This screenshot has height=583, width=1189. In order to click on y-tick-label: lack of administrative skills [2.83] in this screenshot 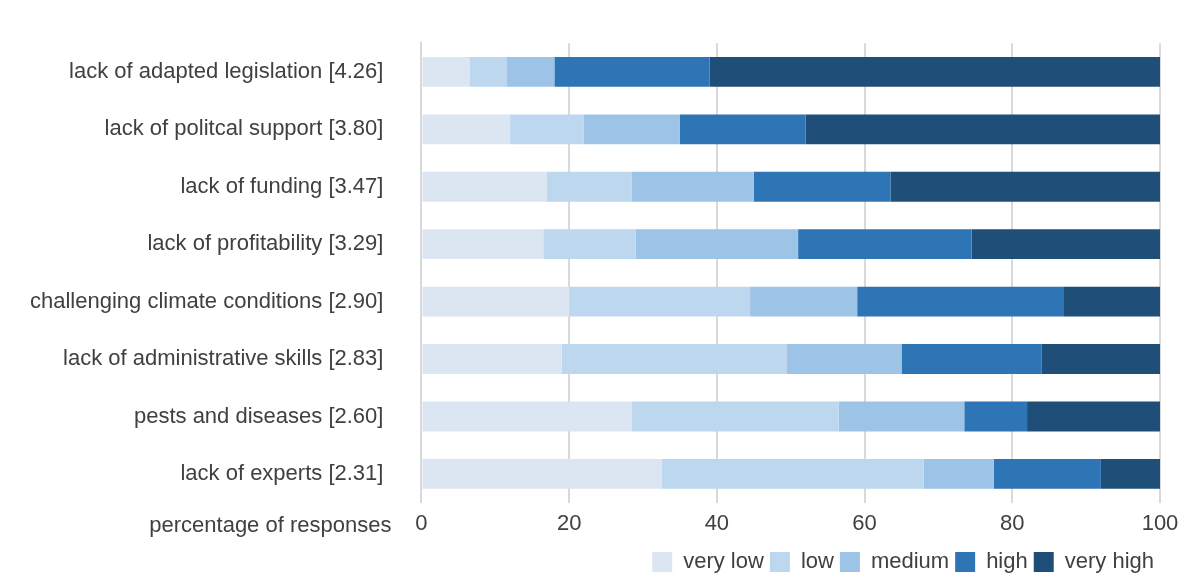, I will do `click(223, 358)`.